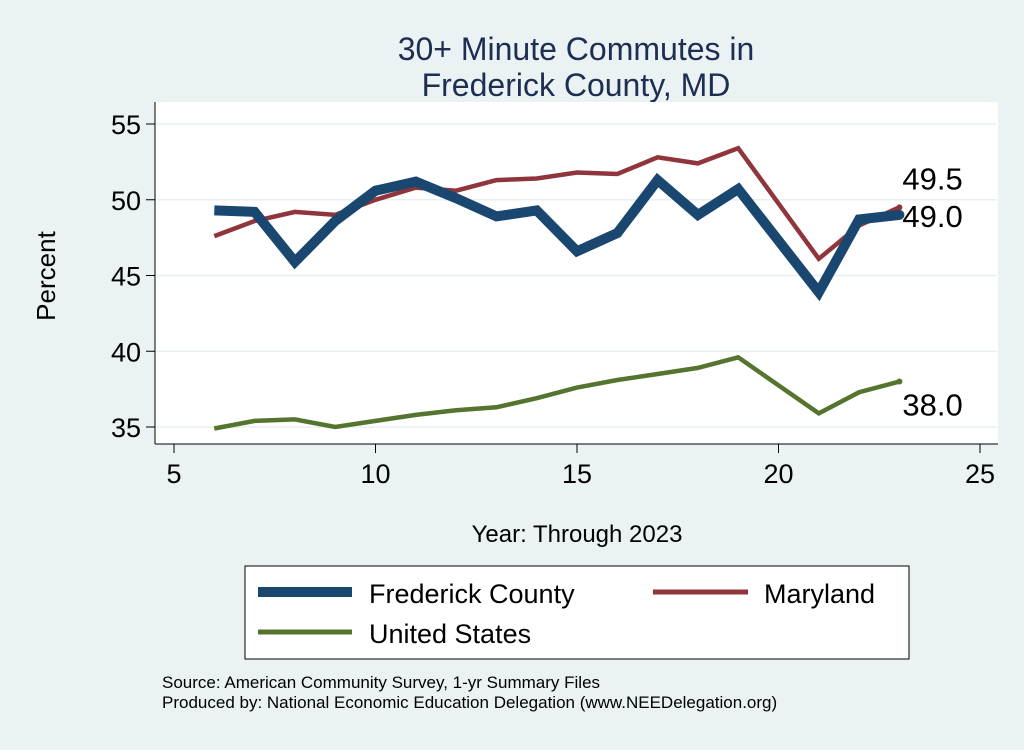 The height and width of the screenshot is (750, 1024). I want to click on x-tick-label-20: 20, so click(778, 474).